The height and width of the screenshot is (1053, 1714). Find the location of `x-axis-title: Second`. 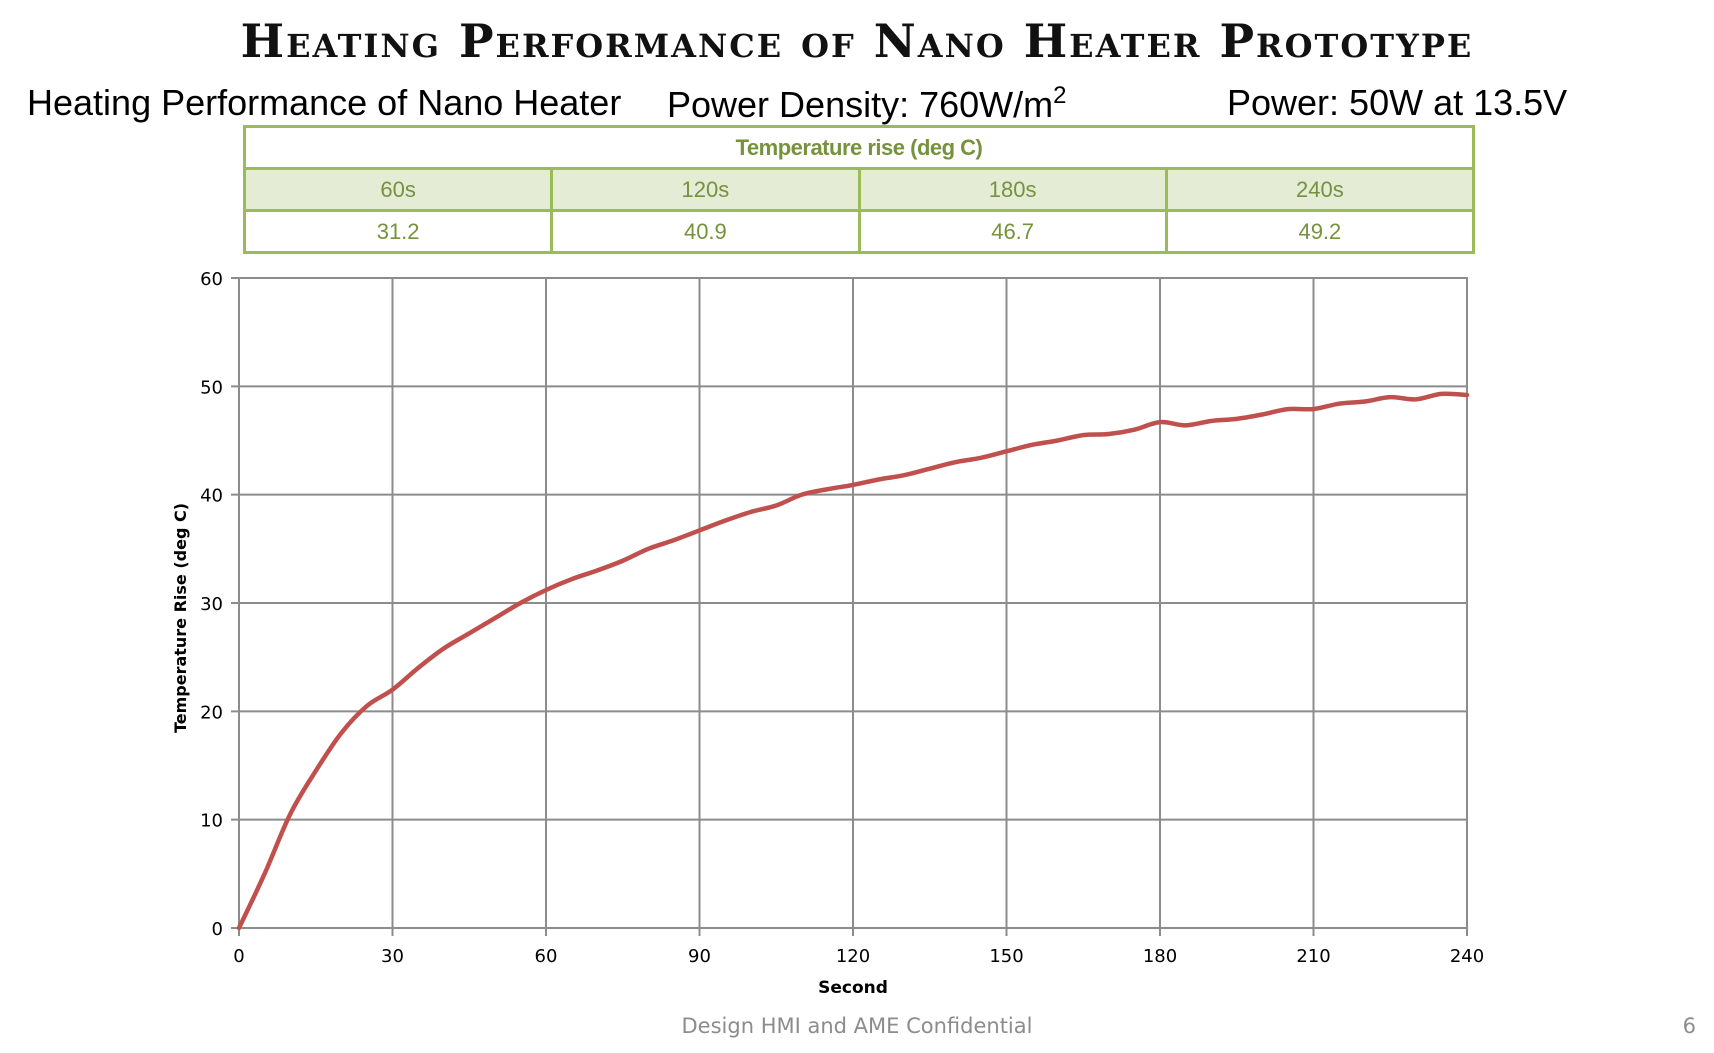

x-axis-title: Second is located at coordinates (853, 988).